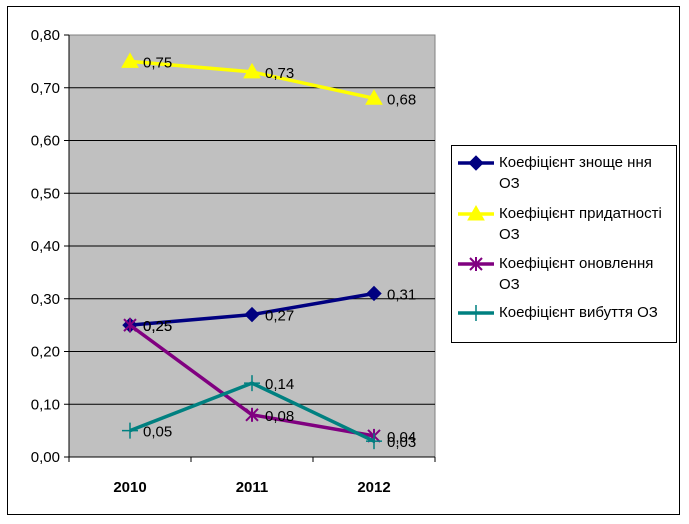 The width and height of the screenshot is (689, 524). I want to click on data-label: 0,05, so click(157, 432).